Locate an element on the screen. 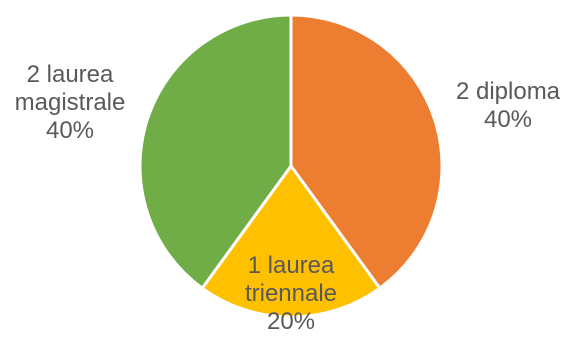 The image size is (576, 338). category-label: 2 laurea is located at coordinates (70, 74).